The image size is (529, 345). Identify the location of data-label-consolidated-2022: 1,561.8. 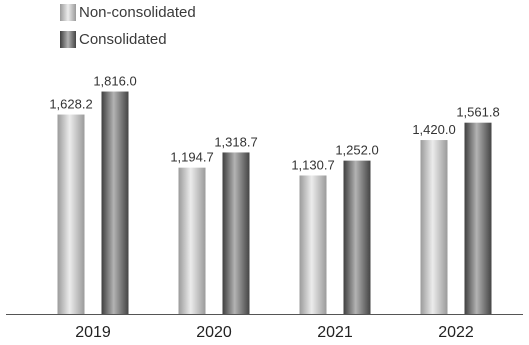
(477, 112).